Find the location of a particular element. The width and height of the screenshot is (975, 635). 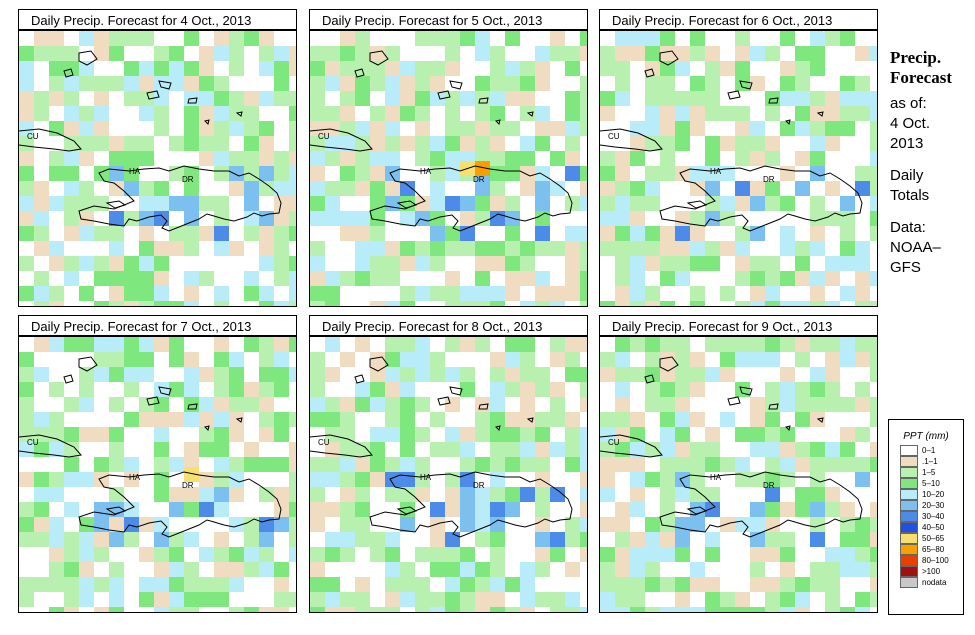

country-label-cu: CU is located at coordinates (324, 136).